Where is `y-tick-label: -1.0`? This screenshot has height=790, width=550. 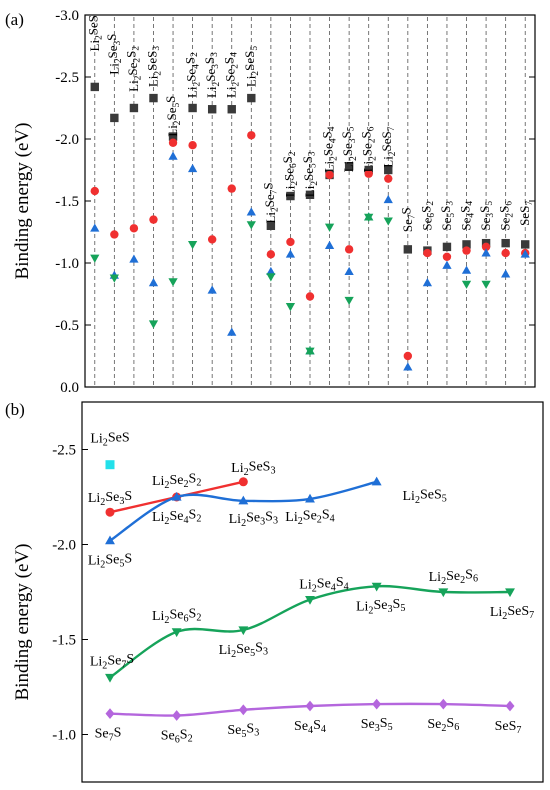
y-tick-label: -1.0 is located at coordinates (64, 736).